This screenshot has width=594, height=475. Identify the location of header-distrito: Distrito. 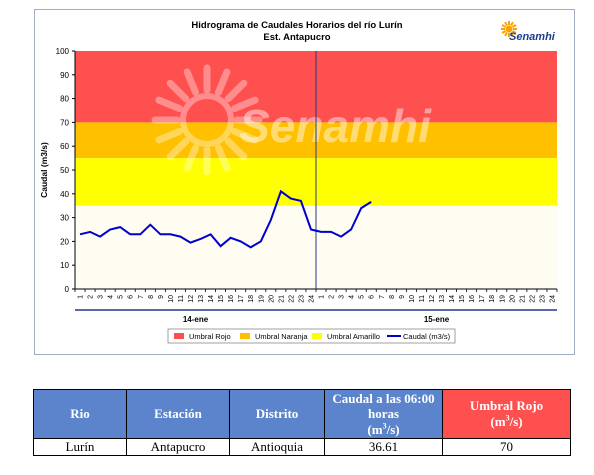
(277, 414).